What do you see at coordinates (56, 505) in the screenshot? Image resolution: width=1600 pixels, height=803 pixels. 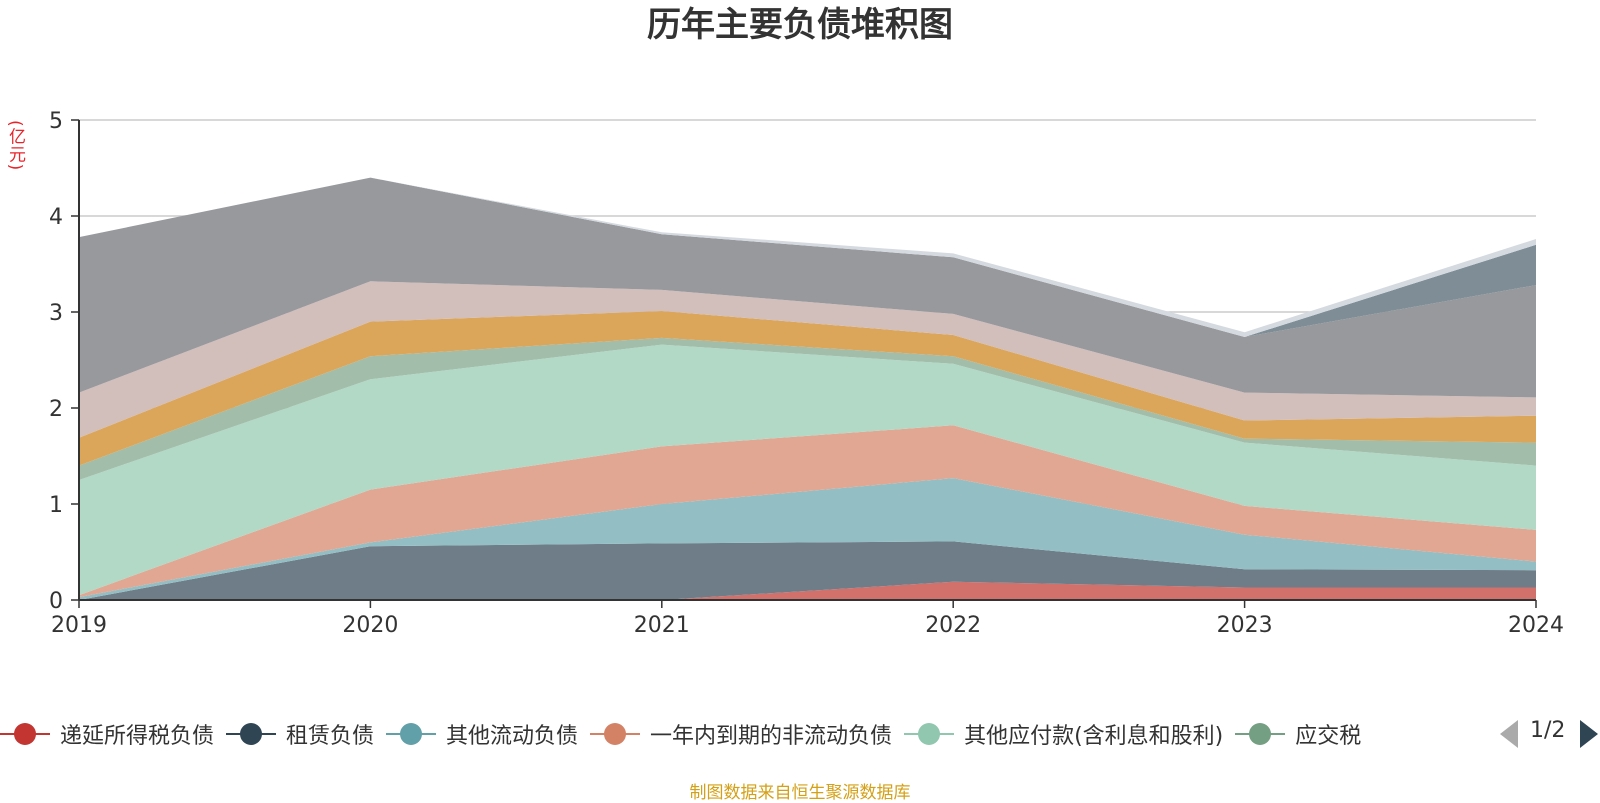 I see `y-tick-label: 1` at bounding box center [56, 505].